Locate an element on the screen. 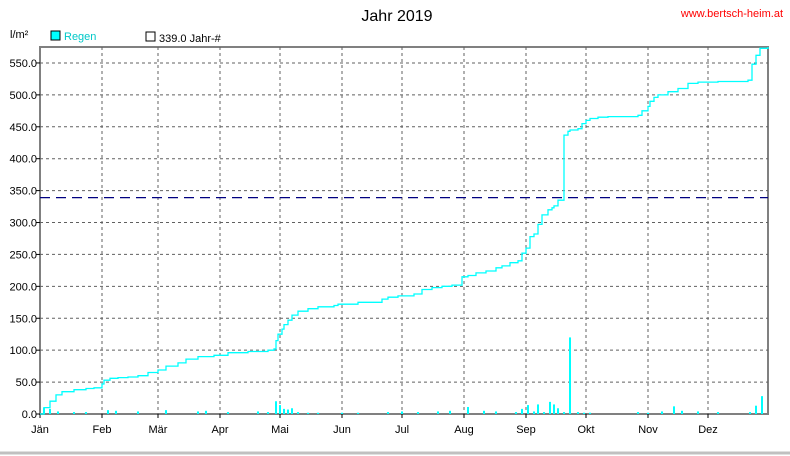 The height and width of the screenshot is (456, 790). website-label: www.bertsch-heim.at is located at coordinates (731, 14).